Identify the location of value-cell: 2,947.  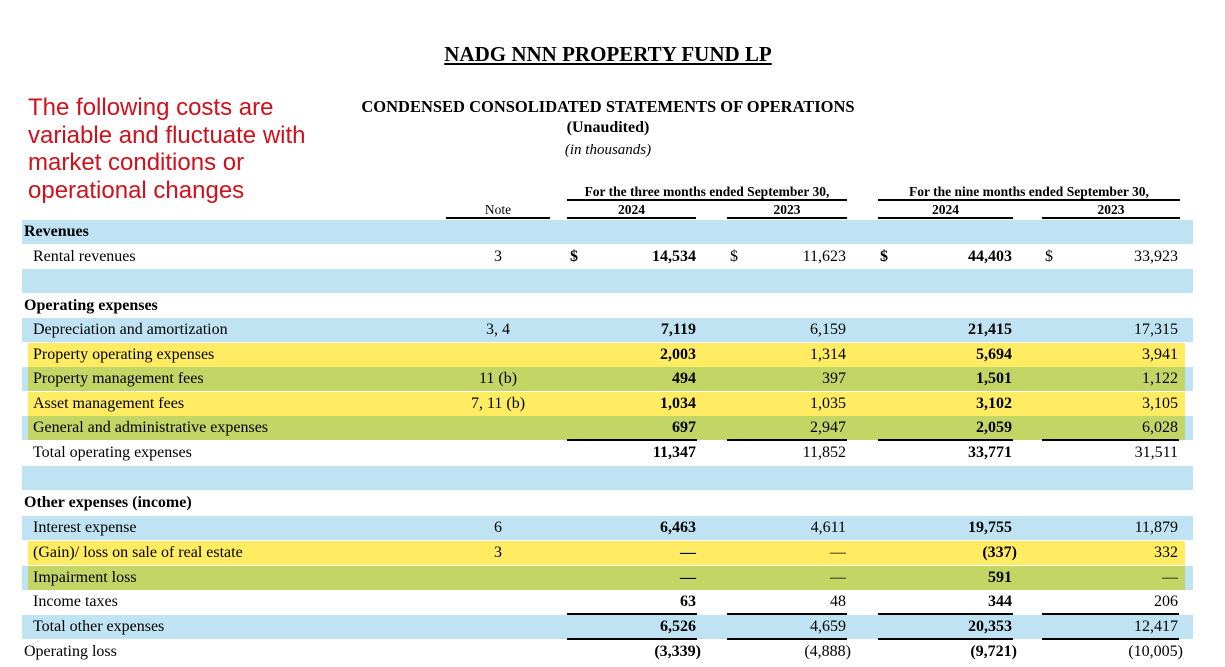
(828, 427).